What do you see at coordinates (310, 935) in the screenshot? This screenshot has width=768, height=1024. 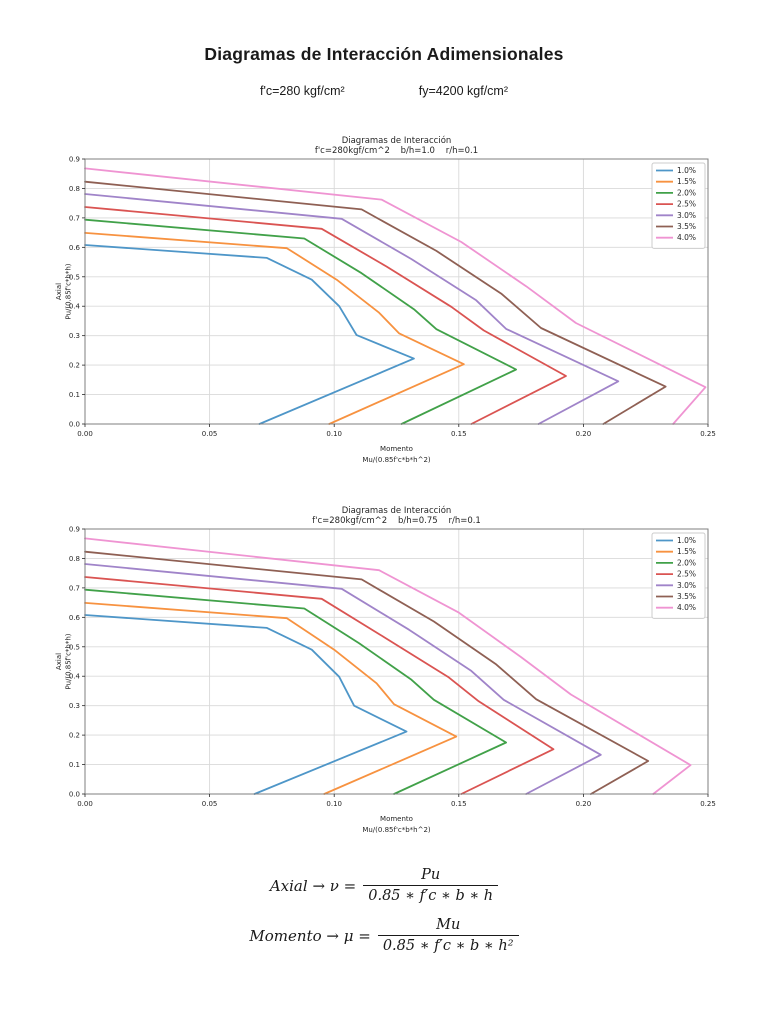 I see `formula-momento-lhs: Momento → μ =` at bounding box center [310, 935].